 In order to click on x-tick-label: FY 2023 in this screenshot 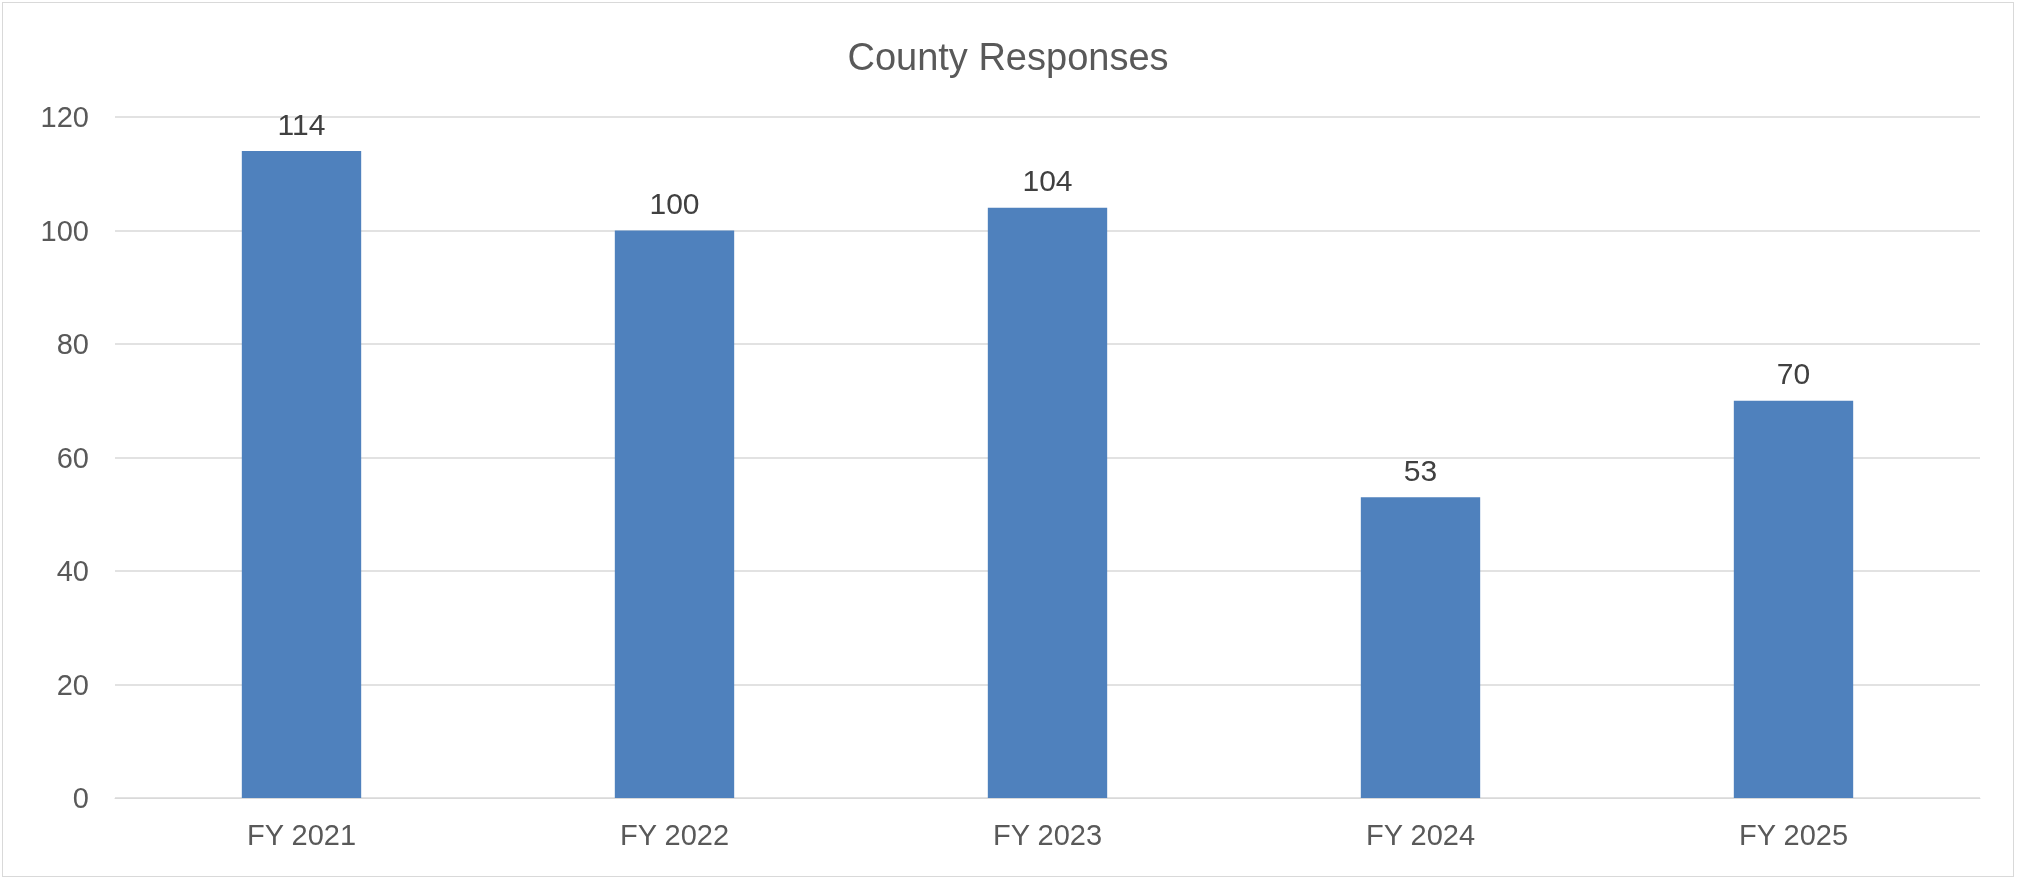, I will do `click(1047, 834)`.